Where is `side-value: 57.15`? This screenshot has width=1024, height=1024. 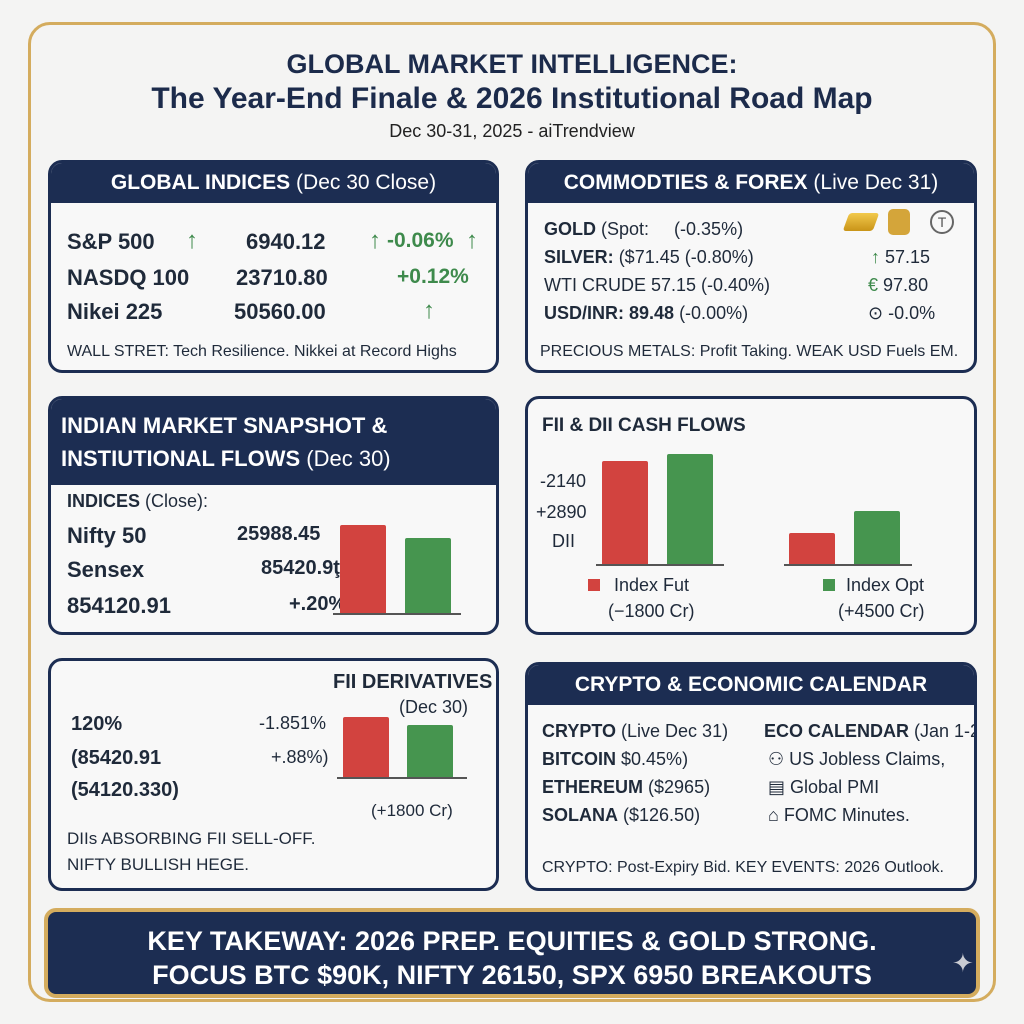 side-value: 57.15 is located at coordinates (908, 257).